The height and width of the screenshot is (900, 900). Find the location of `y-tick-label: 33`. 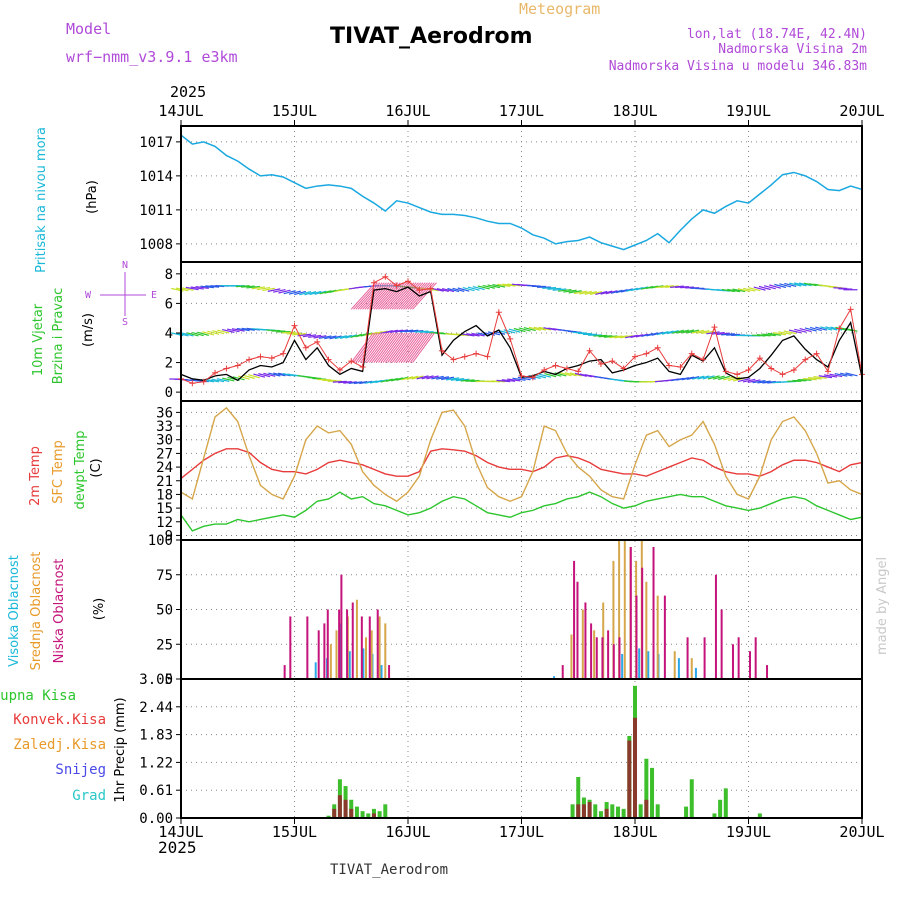

y-tick-label: 33 is located at coordinates (164, 427).